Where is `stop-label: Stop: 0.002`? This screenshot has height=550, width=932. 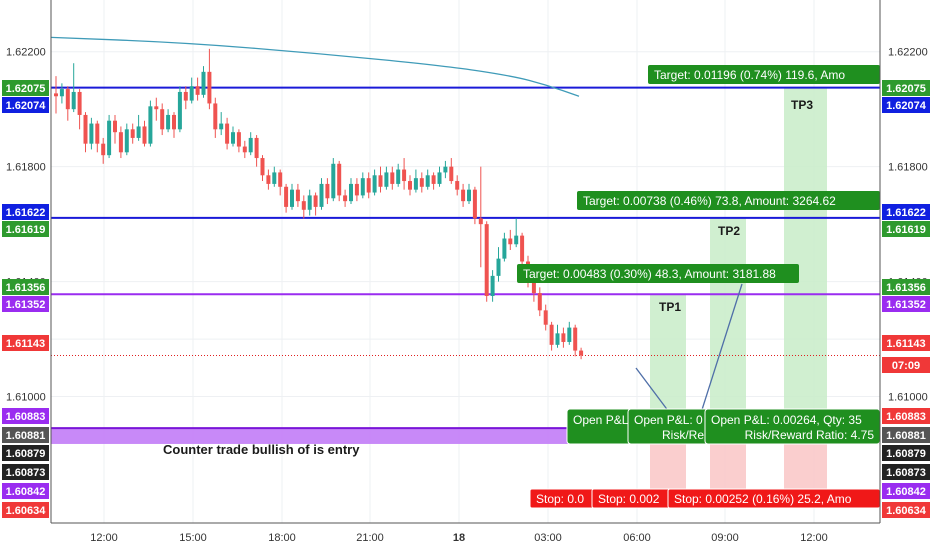
stop-label: Stop: 0.002 is located at coordinates (632, 498).